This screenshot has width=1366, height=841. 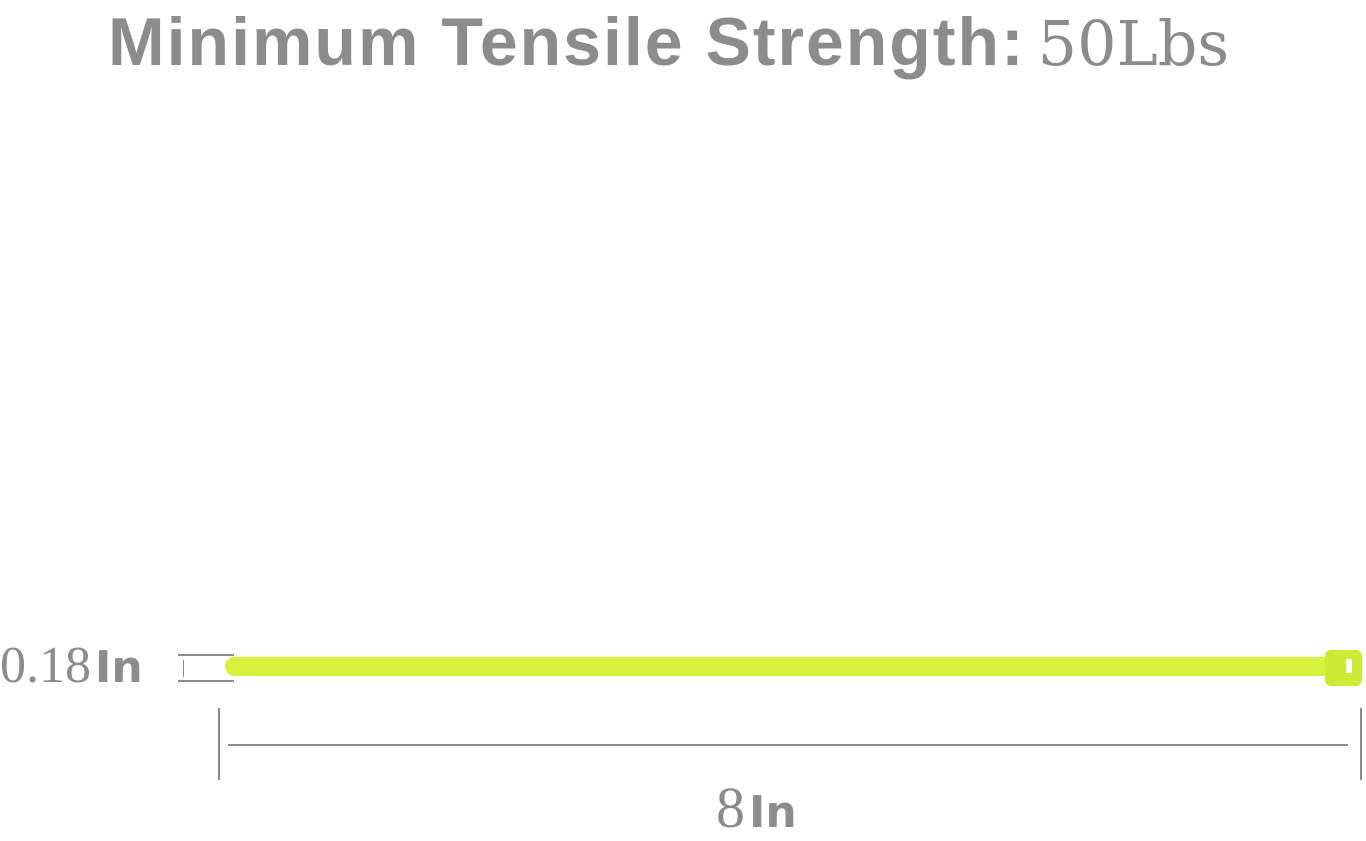 I want to click on width-value: 0.18, so click(x=45, y=665).